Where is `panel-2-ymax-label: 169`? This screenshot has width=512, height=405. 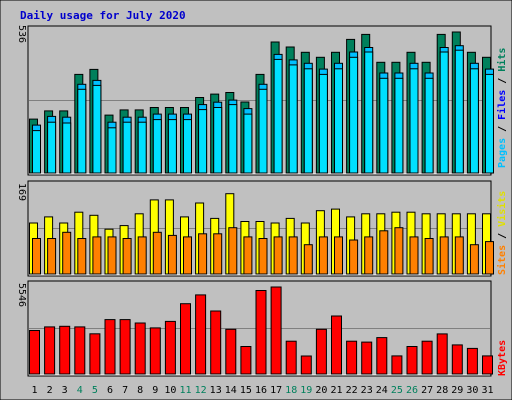
panel-2-ymax-label: 169 is located at coordinates (21, 192).